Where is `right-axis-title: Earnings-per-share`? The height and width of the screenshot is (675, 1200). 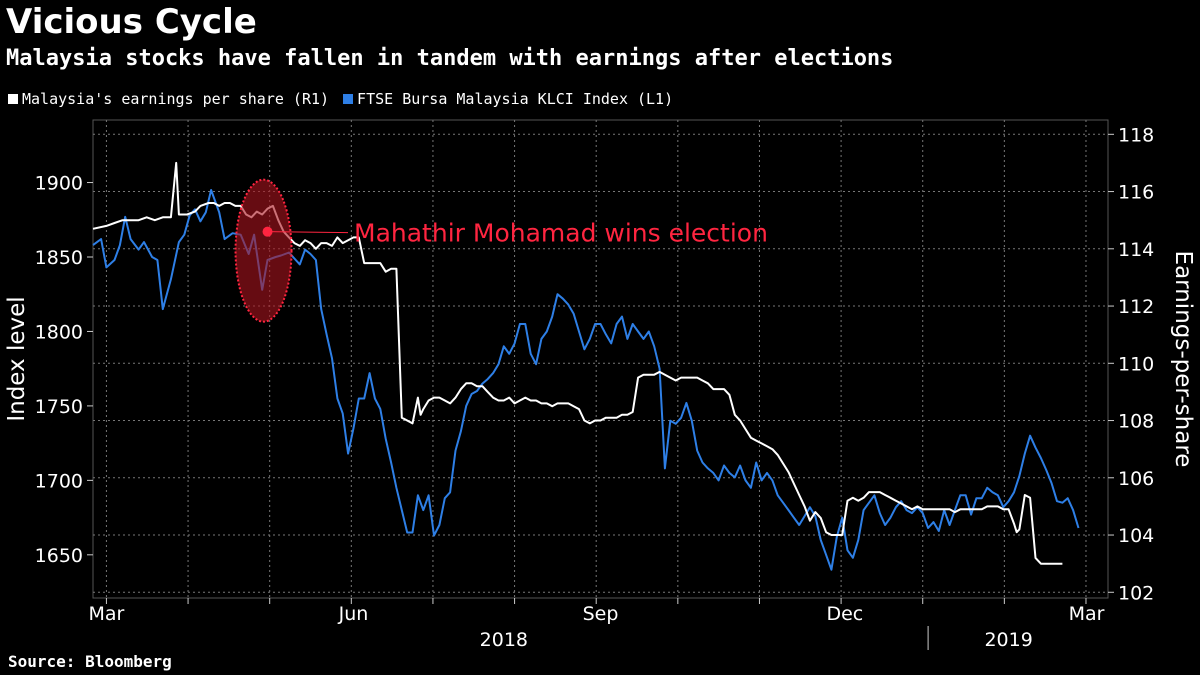 right-axis-title: Earnings-per-share is located at coordinates (1183, 359).